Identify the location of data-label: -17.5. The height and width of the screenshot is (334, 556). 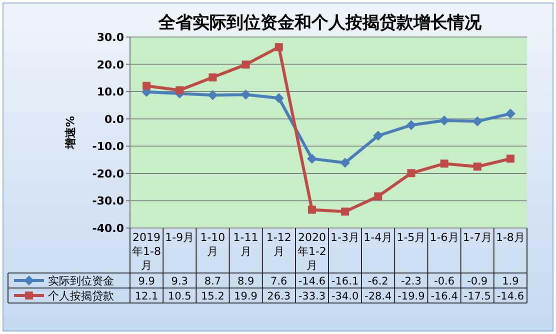
(477, 296).